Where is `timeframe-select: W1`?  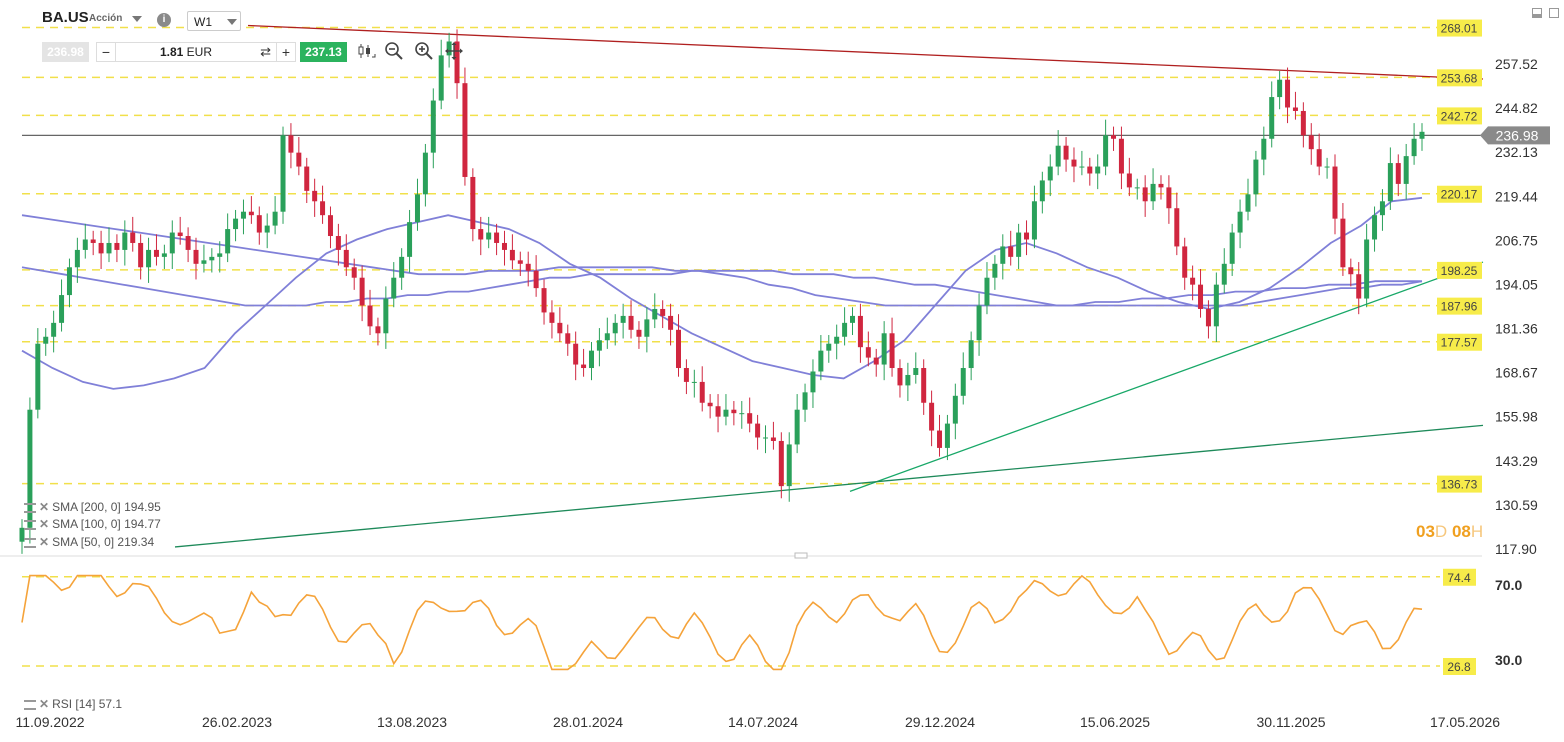 timeframe-select: W1 is located at coordinates (214, 21).